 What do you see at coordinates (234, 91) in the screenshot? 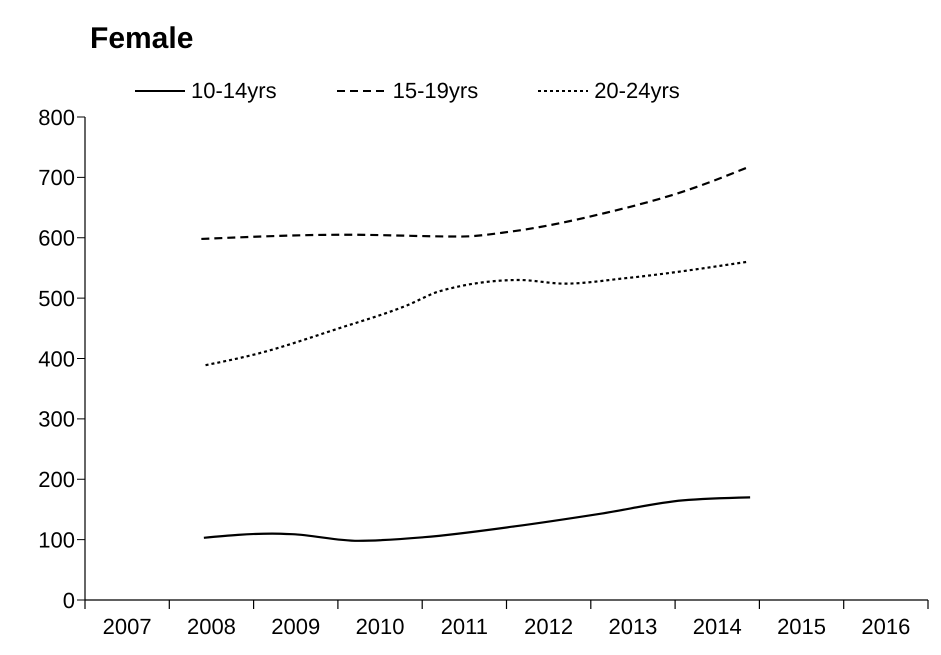
I see `legend-label: 10-14yrs` at bounding box center [234, 91].